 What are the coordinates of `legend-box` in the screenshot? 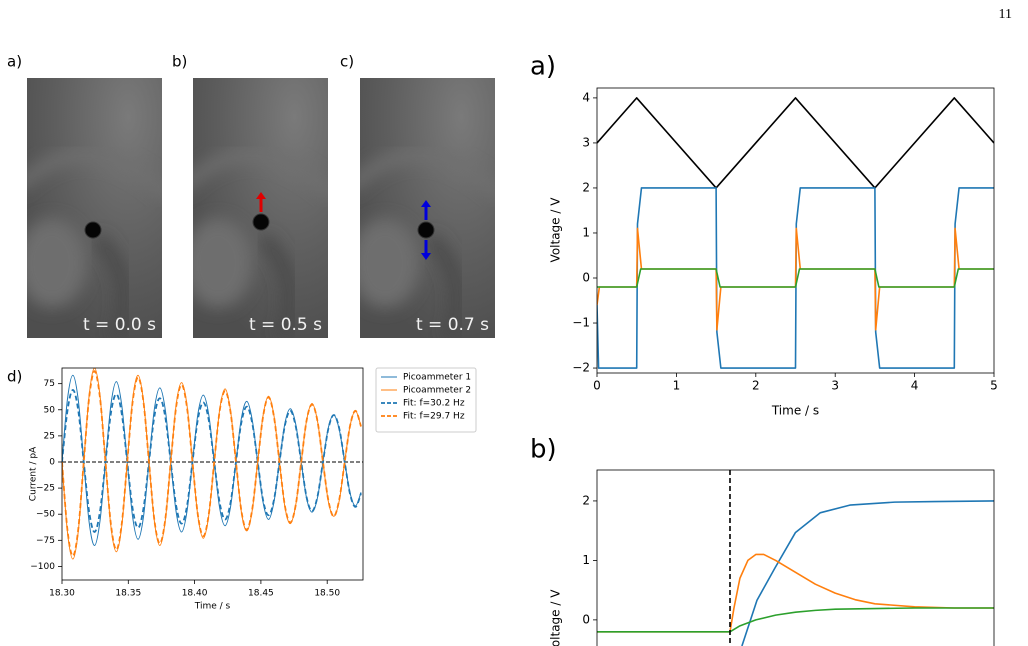 It's located at (426, 400).